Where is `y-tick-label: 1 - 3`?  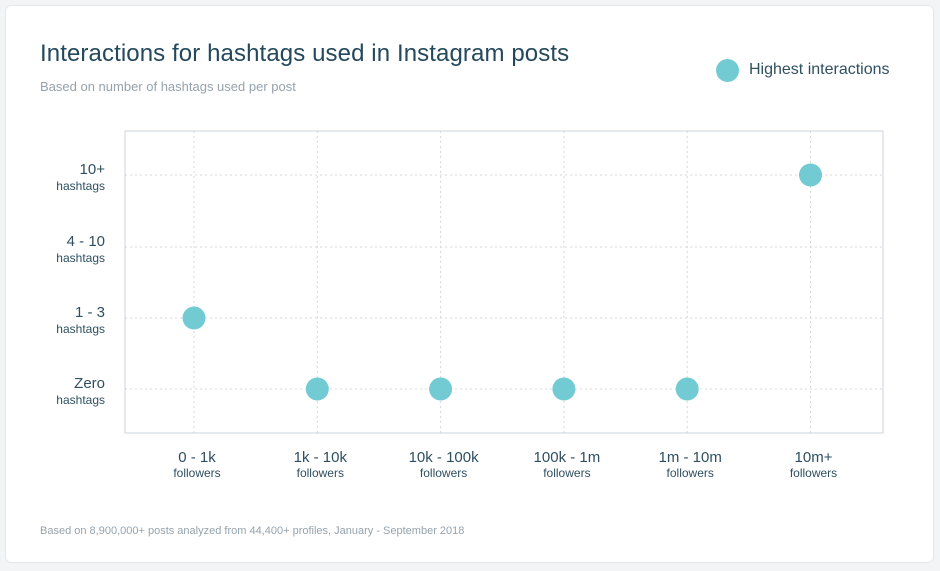
y-tick-label: 1 - 3 is located at coordinates (90, 312).